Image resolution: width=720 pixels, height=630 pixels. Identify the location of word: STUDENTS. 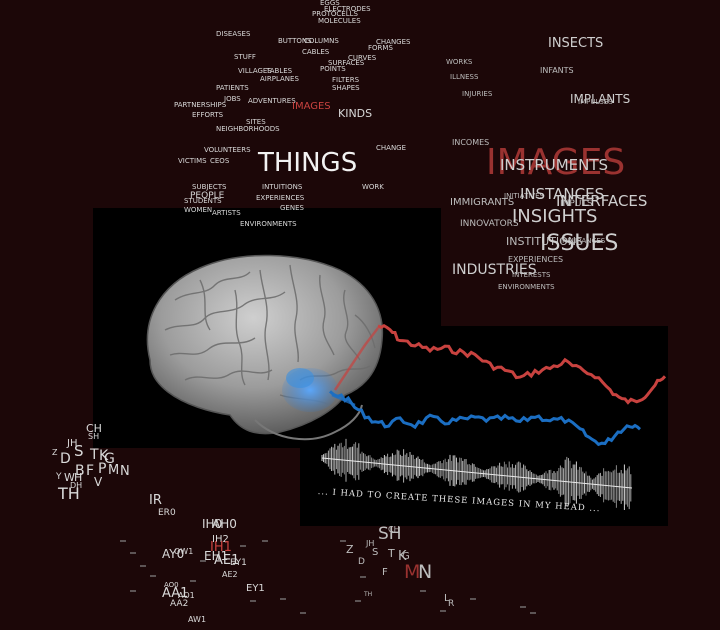
(203, 201).